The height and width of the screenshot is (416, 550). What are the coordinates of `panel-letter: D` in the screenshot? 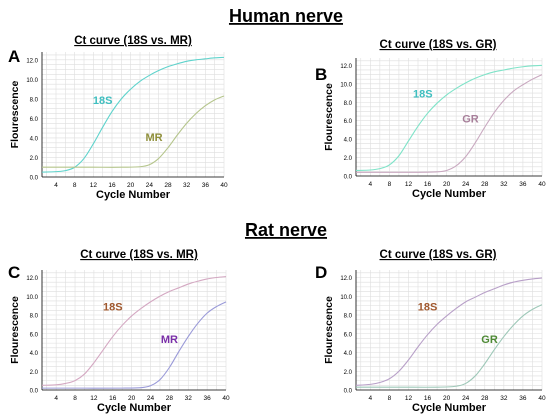 It's located at (321, 272).